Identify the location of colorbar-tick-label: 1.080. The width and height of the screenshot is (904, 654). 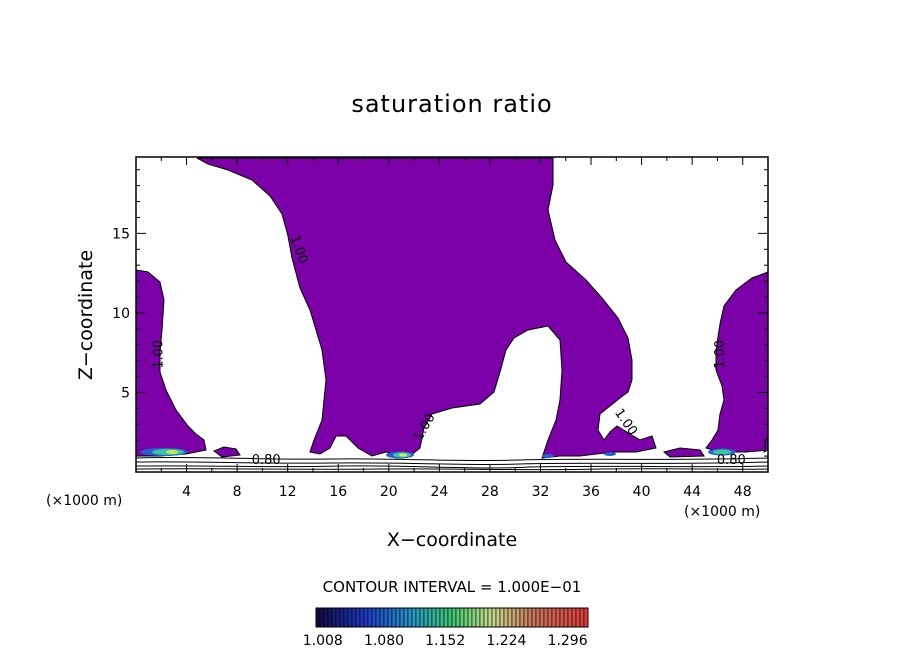
(384, 641).